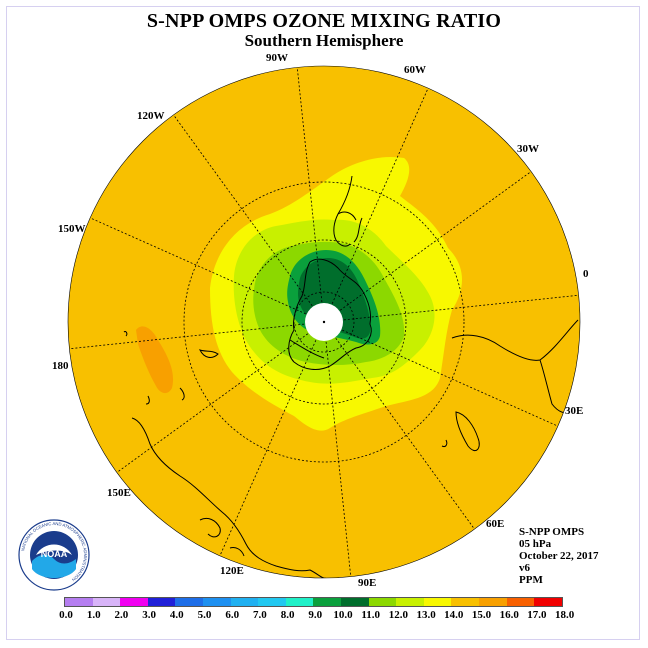 The height and width of the screenshot is (648, 648). Describe the element at coordinates (552, 532) in the screenshot. I see `info-instrument: S-NPP OMPS` at that location.